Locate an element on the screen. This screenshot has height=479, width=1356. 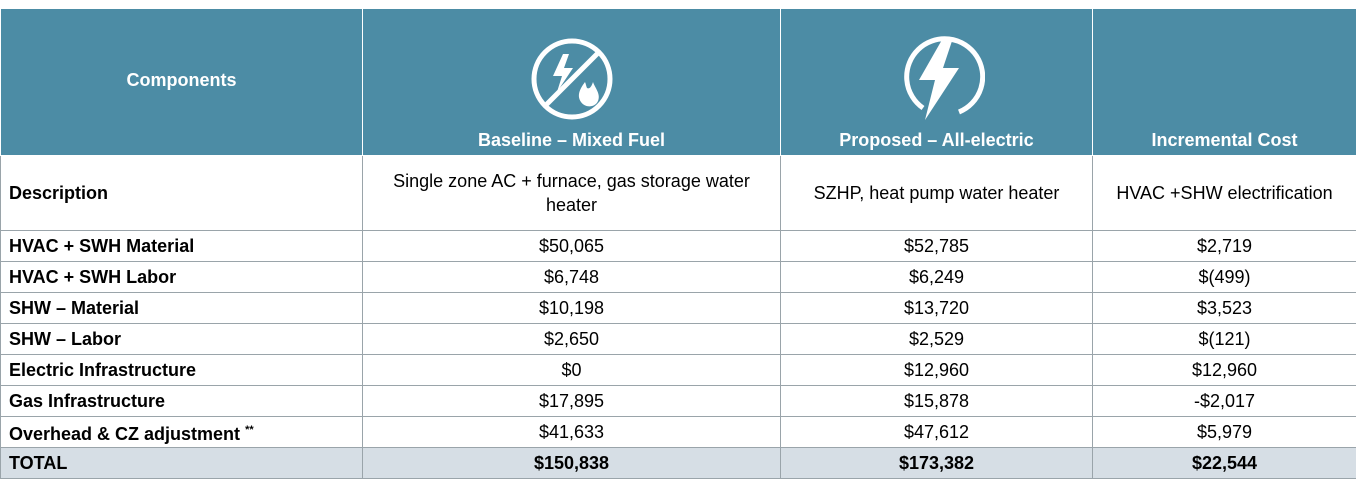
cell-text: $2,719 is located at coordinates (1224, 246).